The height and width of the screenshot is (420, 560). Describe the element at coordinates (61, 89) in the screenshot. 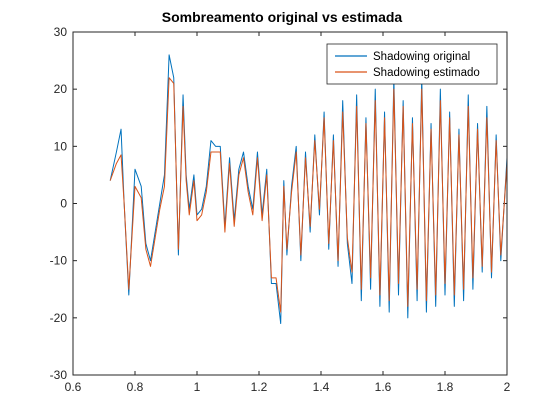

I see `y-tick-label: 20` at that location.